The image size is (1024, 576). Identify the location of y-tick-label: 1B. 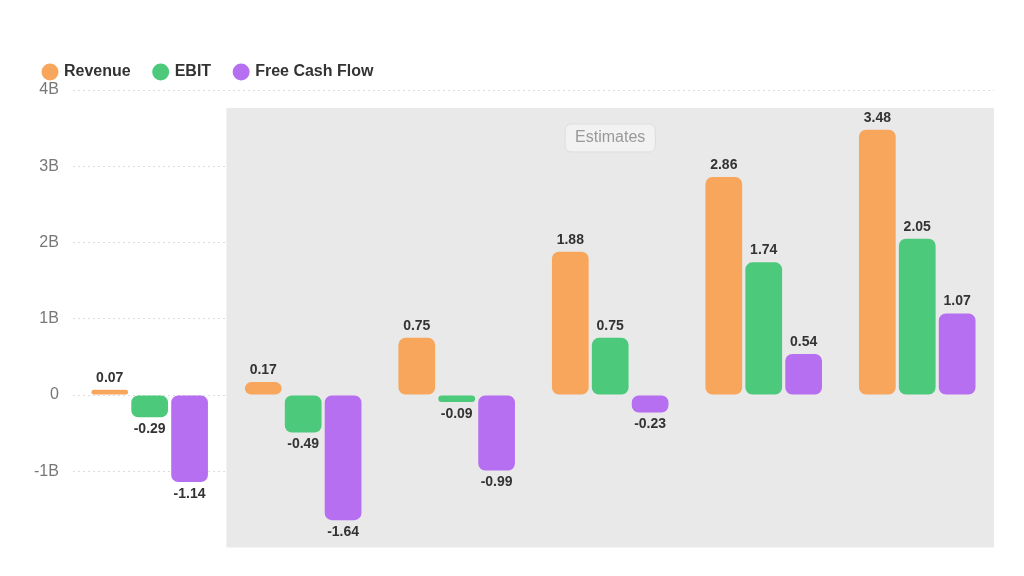
(49, 318).